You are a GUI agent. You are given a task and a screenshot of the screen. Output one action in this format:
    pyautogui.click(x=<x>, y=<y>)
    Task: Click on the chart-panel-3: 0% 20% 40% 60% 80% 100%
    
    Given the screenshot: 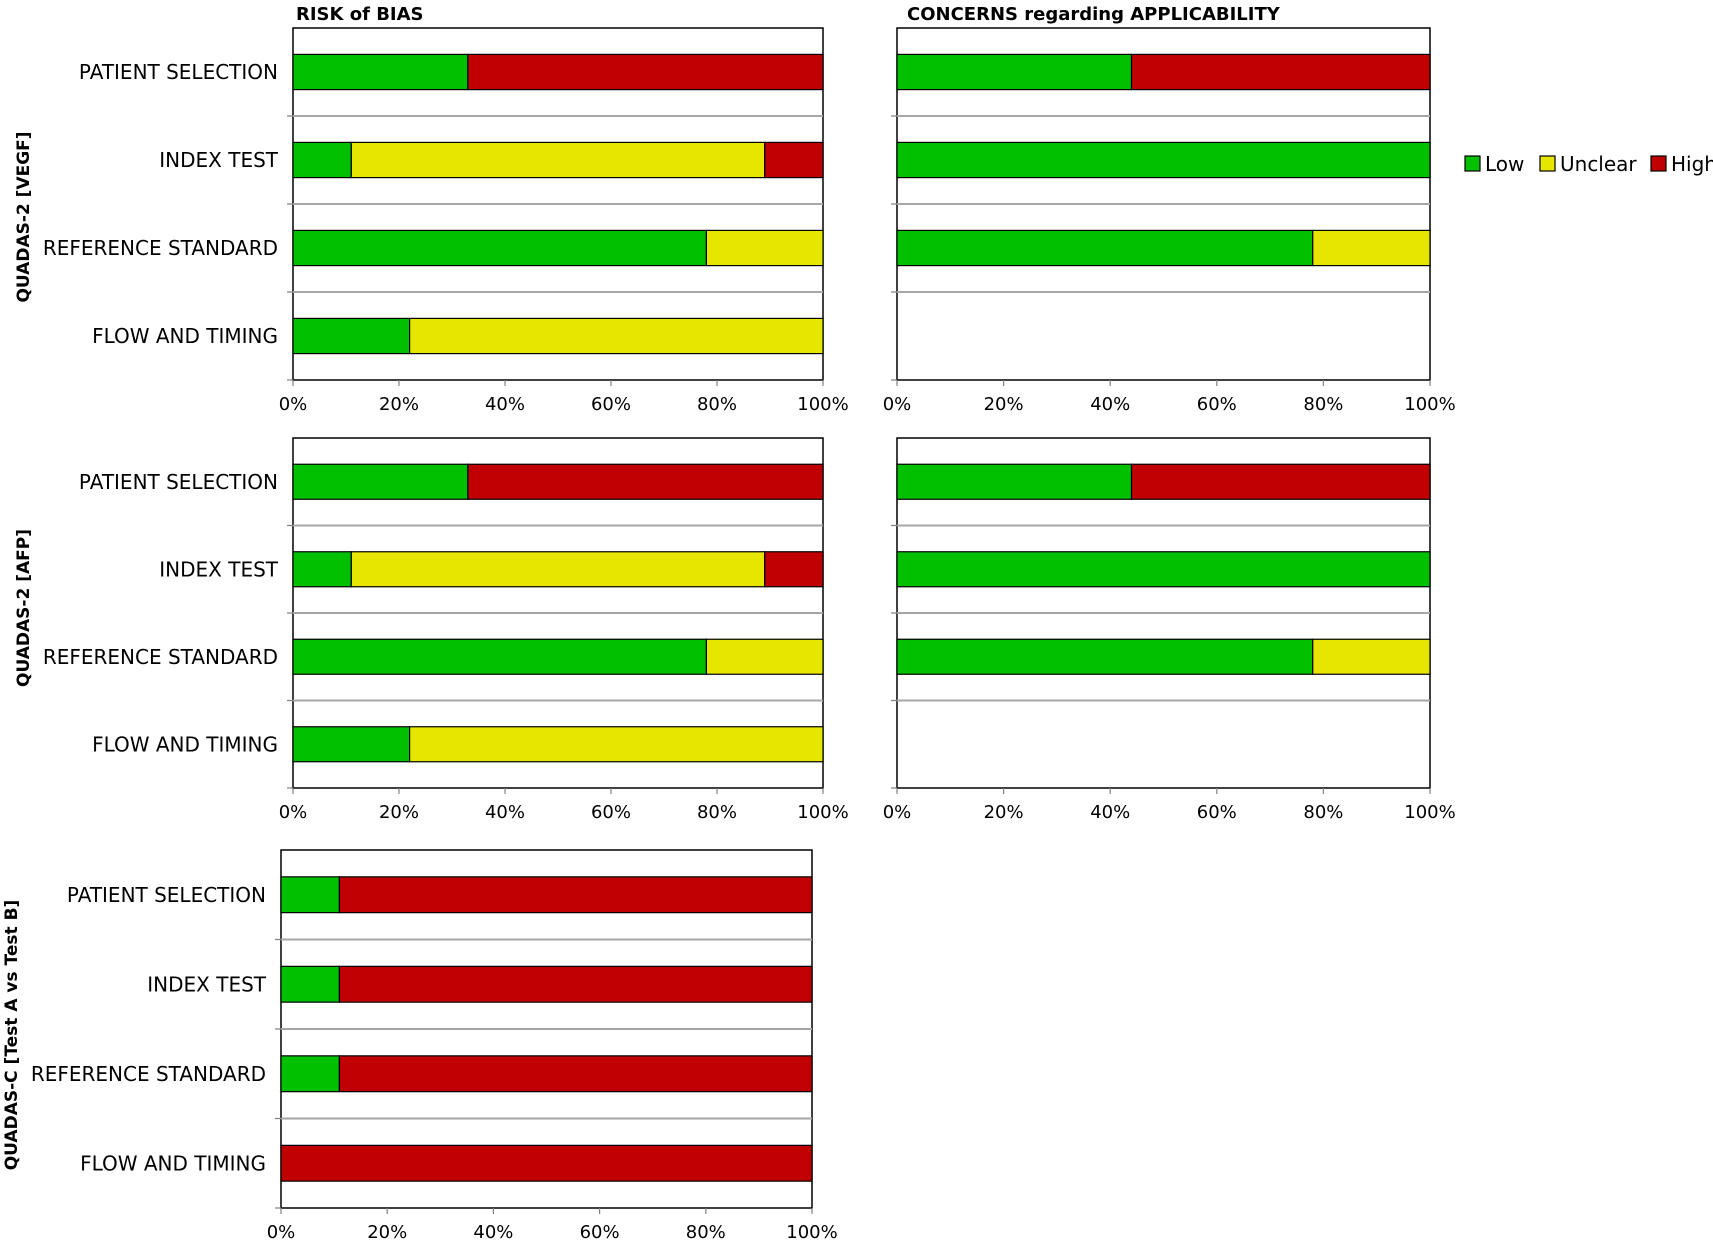 What is the action you would take?
    pyautogui.click(x=1169, y=630)
    